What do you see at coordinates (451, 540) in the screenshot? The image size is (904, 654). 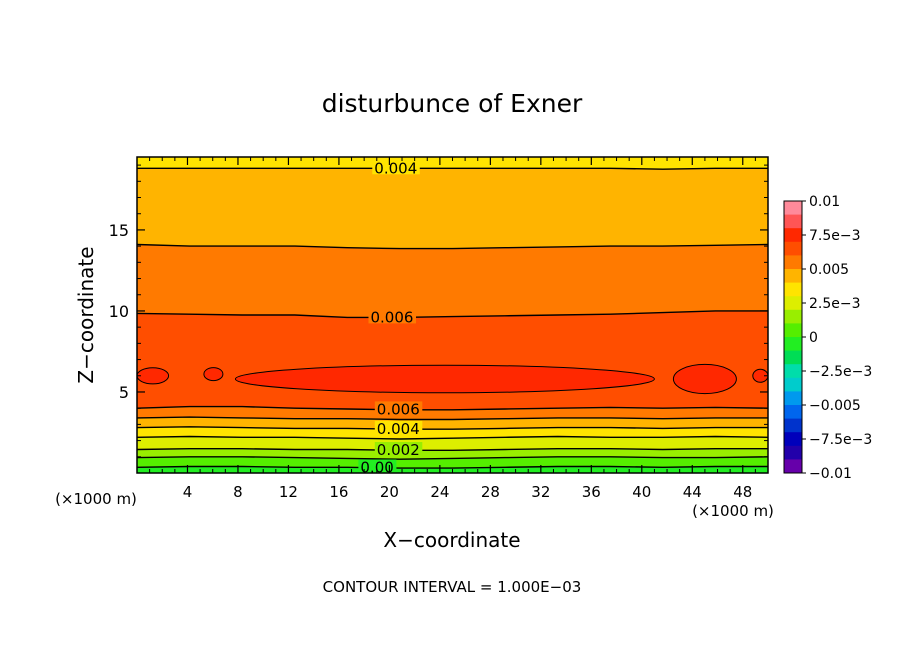 I see `x-axis-label: X−coordinate` at bounding box center [451, 540].